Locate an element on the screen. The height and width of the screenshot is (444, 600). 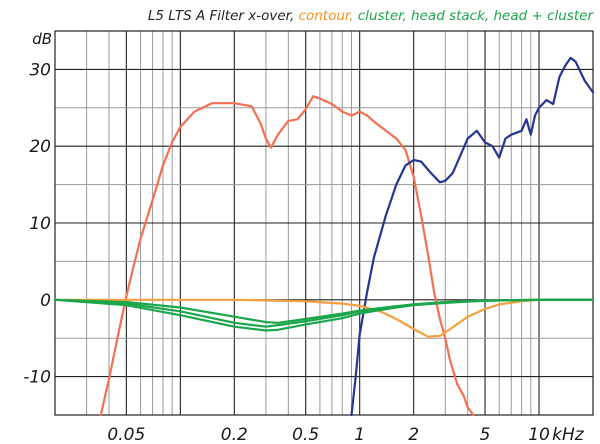
x-tick-label: 0.05 is located at coordinates (126, 434).